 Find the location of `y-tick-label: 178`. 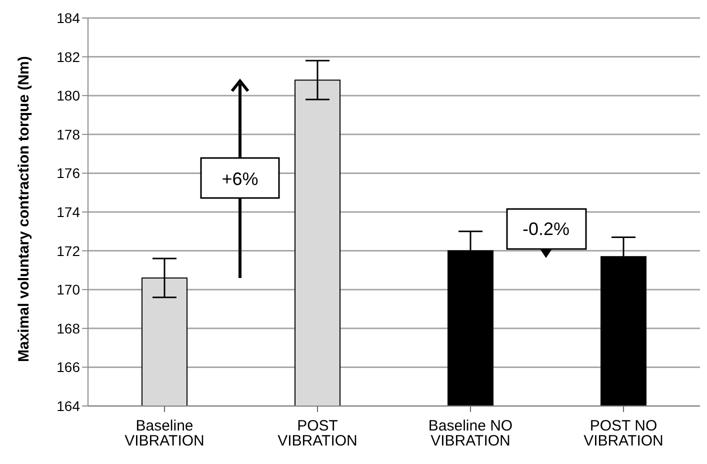

y-tick-label: 178 is located at coordinates (68, 134).